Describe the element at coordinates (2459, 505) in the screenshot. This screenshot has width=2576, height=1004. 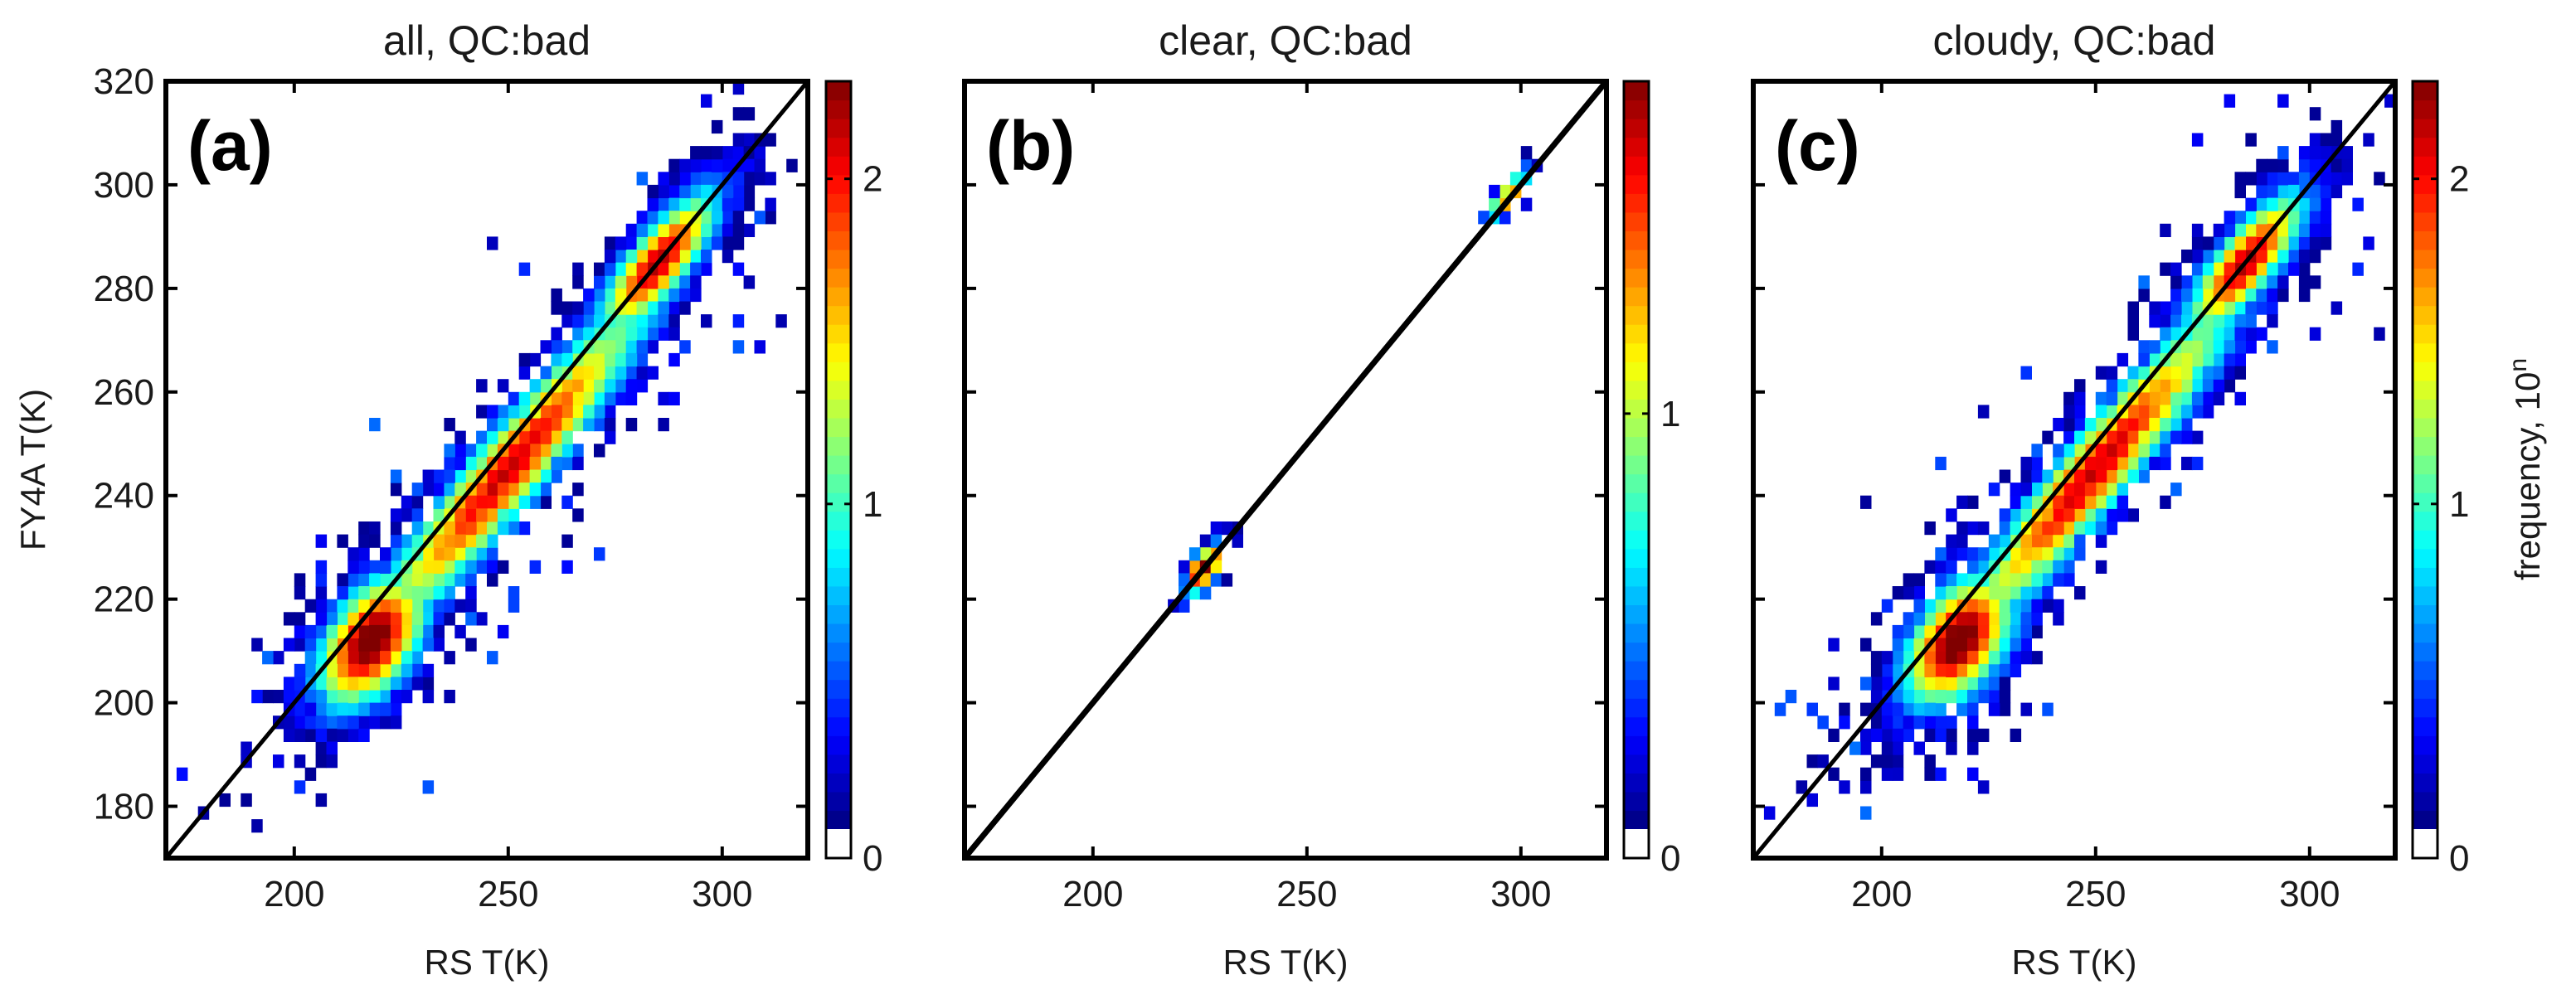
I see `colorbar-tick-label: 1` at that location.